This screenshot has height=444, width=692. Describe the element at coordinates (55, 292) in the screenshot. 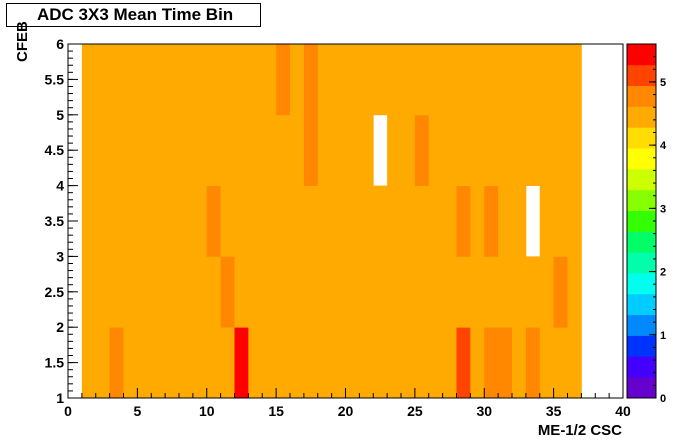

I see `y-tick-label: 2.5` at that location.